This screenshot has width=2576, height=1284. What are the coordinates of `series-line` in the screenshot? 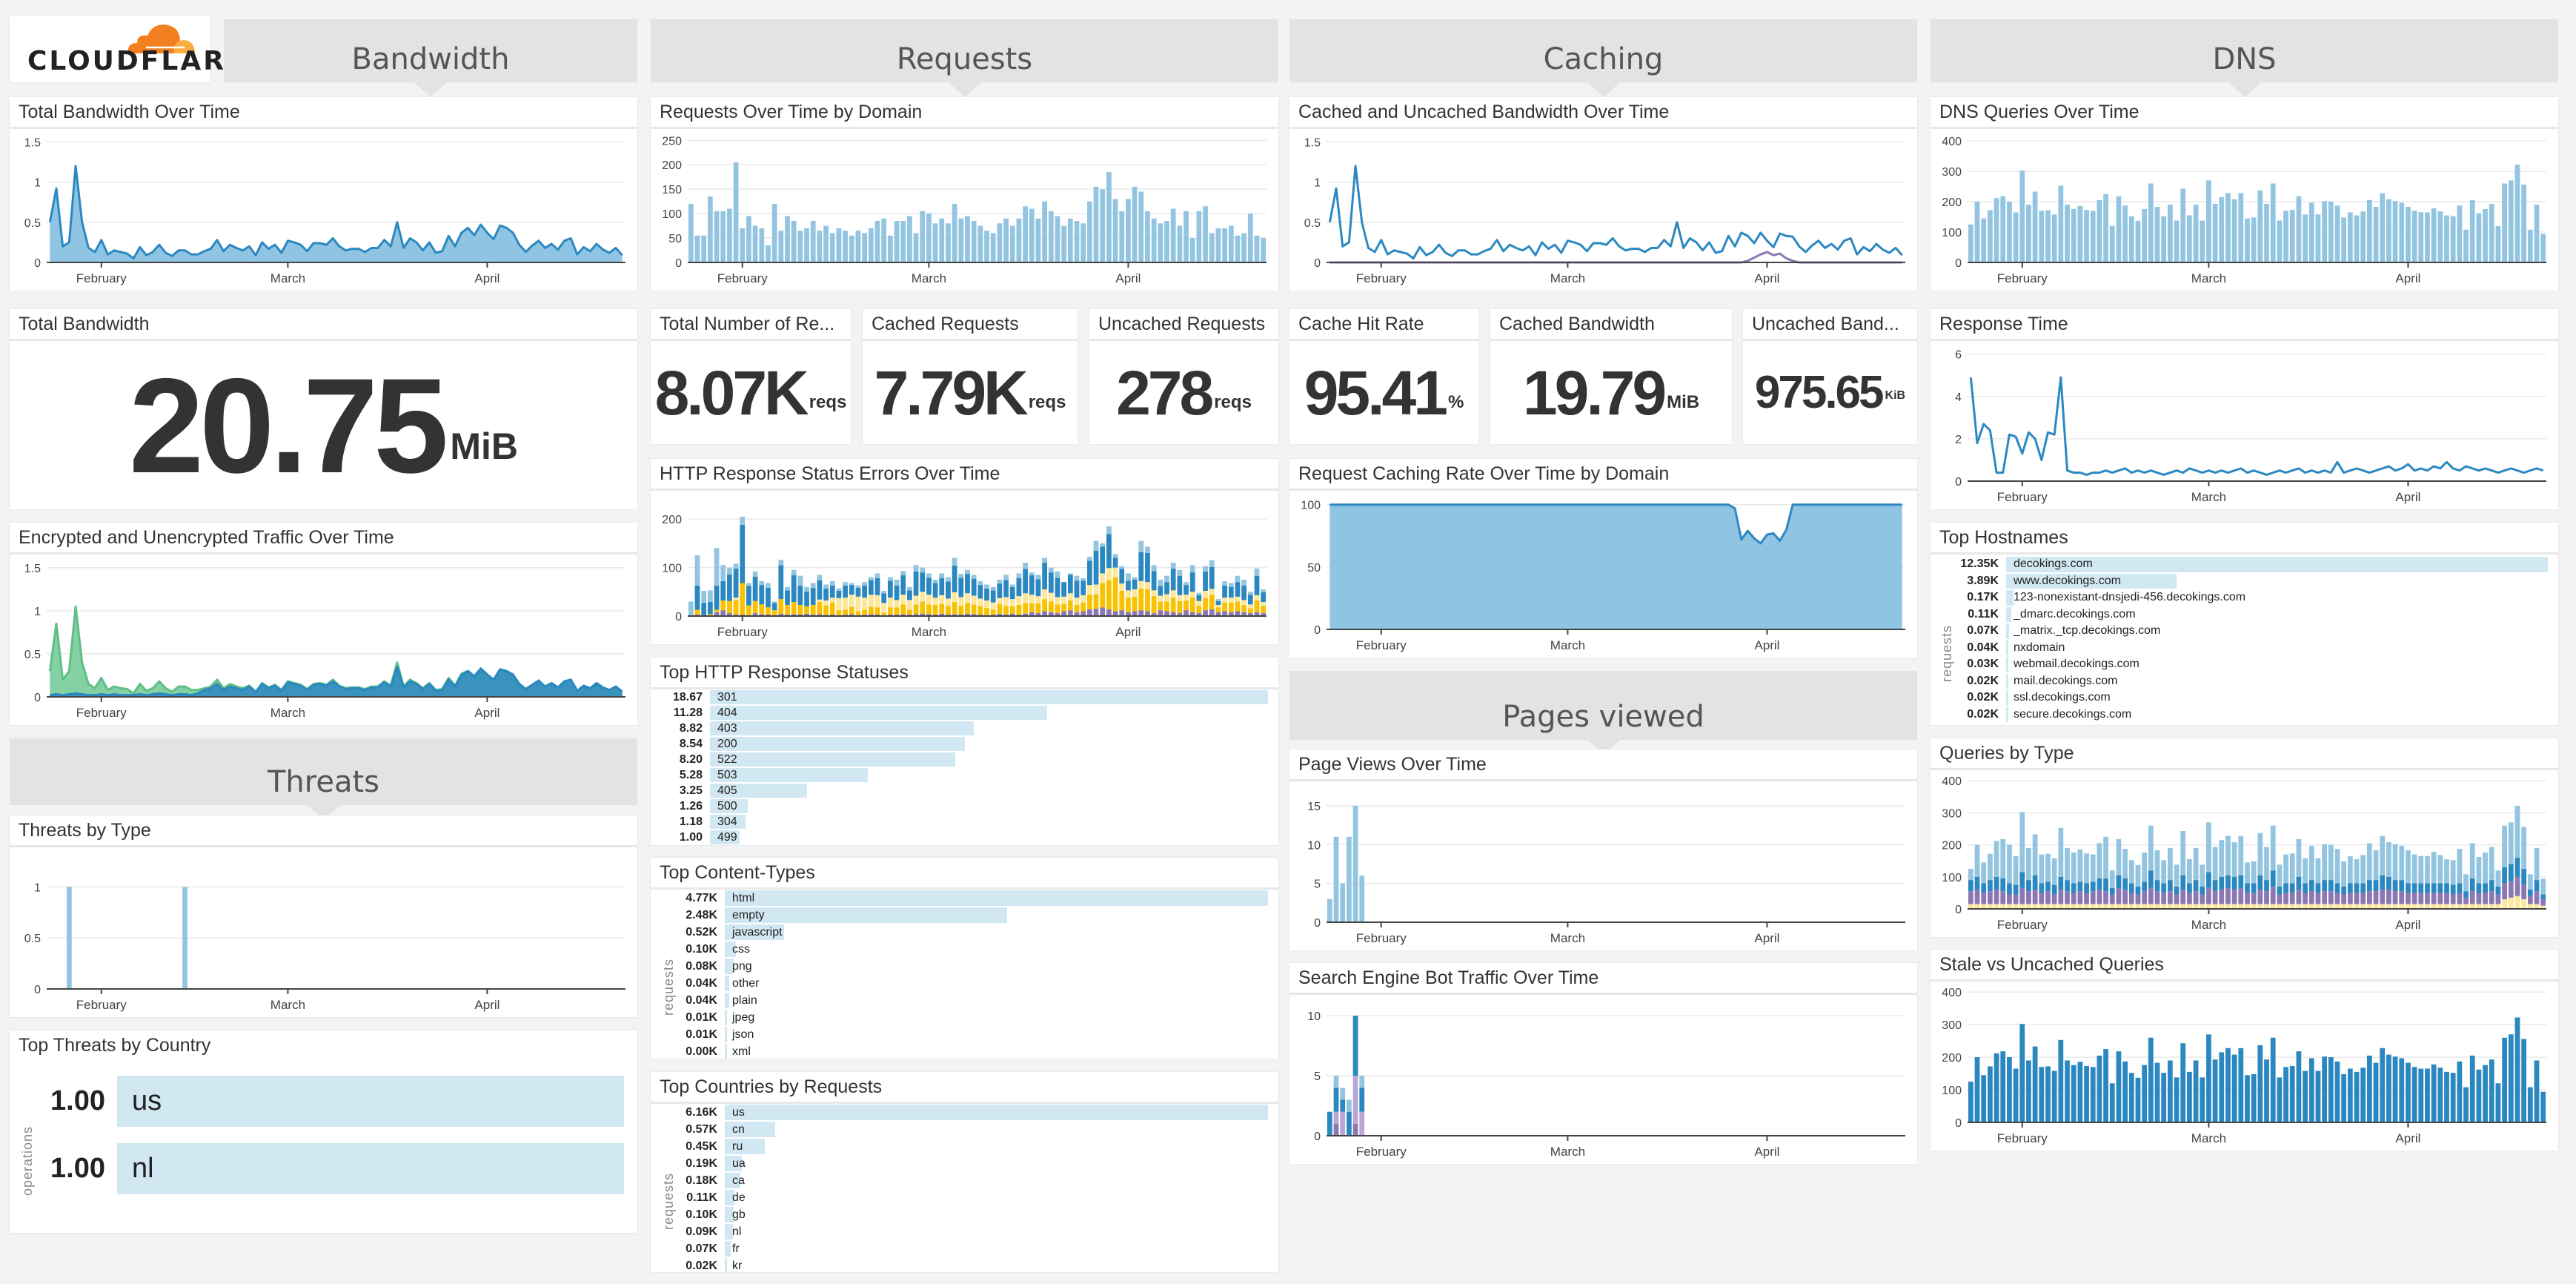 It's located at (335, 212).